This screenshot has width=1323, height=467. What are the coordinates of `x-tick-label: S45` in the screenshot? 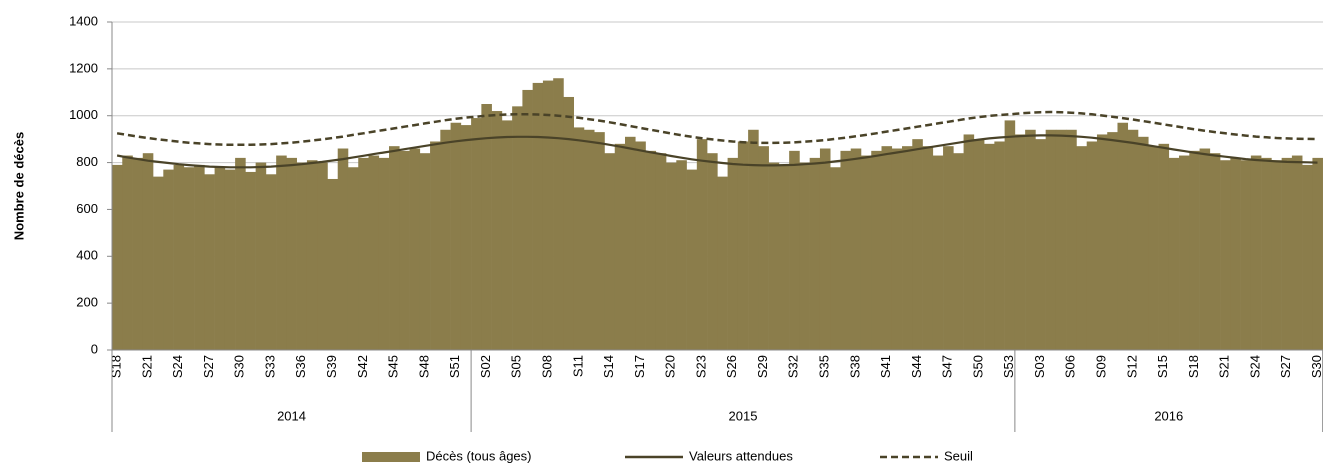 It's located at (393, 366).